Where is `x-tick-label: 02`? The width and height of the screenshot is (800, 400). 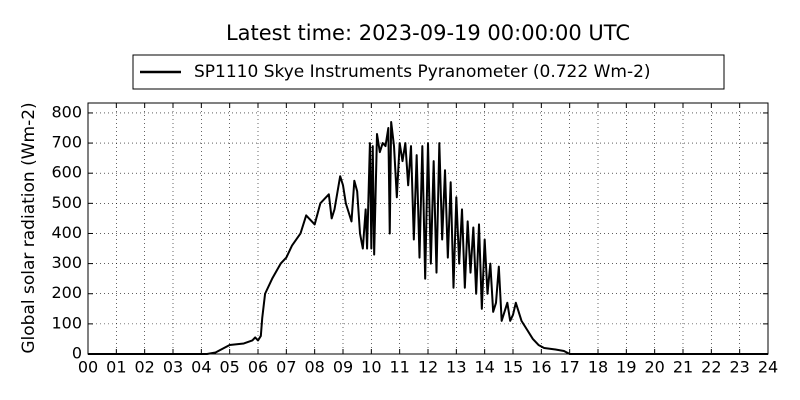 x-tick-label: 02 is located at coordinates (144, 367).